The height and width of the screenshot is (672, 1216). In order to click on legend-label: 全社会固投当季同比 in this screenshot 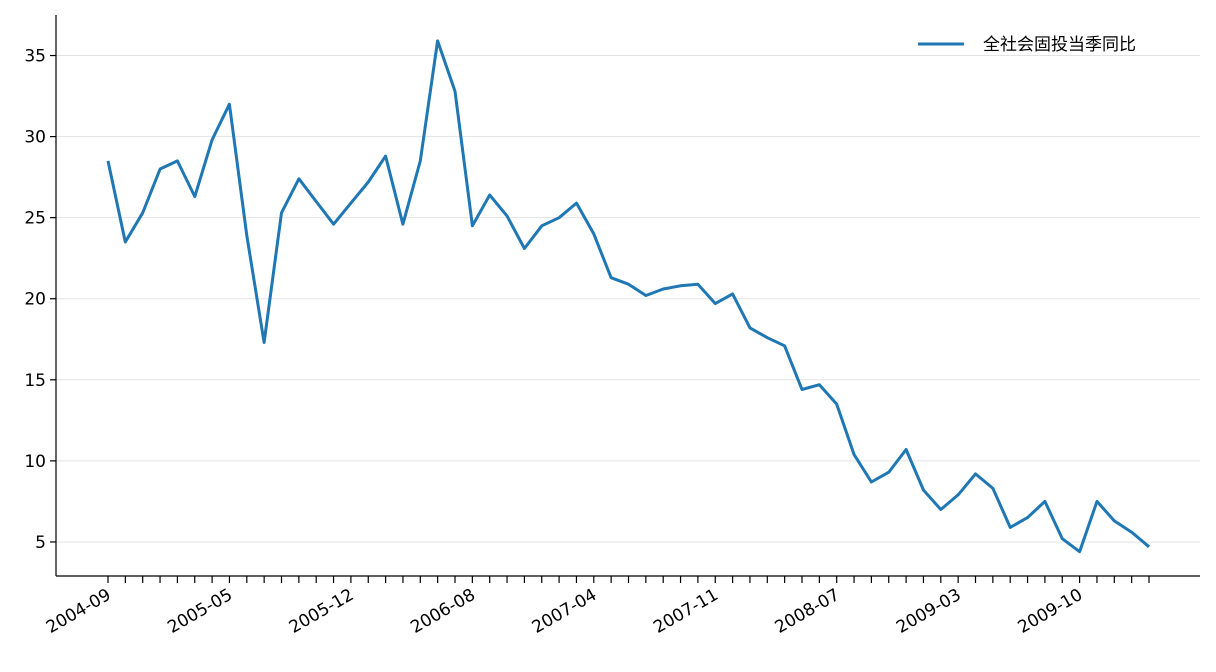, I will do `click(1059, 45)`.